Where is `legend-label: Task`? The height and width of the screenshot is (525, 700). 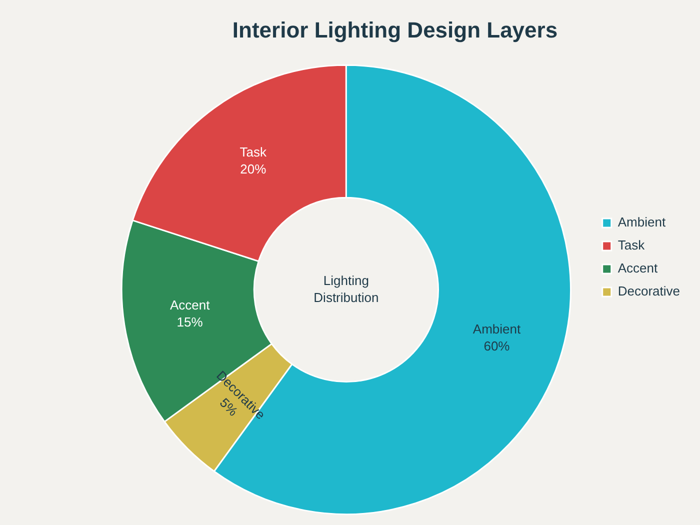 legend-label: Task is located at coordinates (632, 245).